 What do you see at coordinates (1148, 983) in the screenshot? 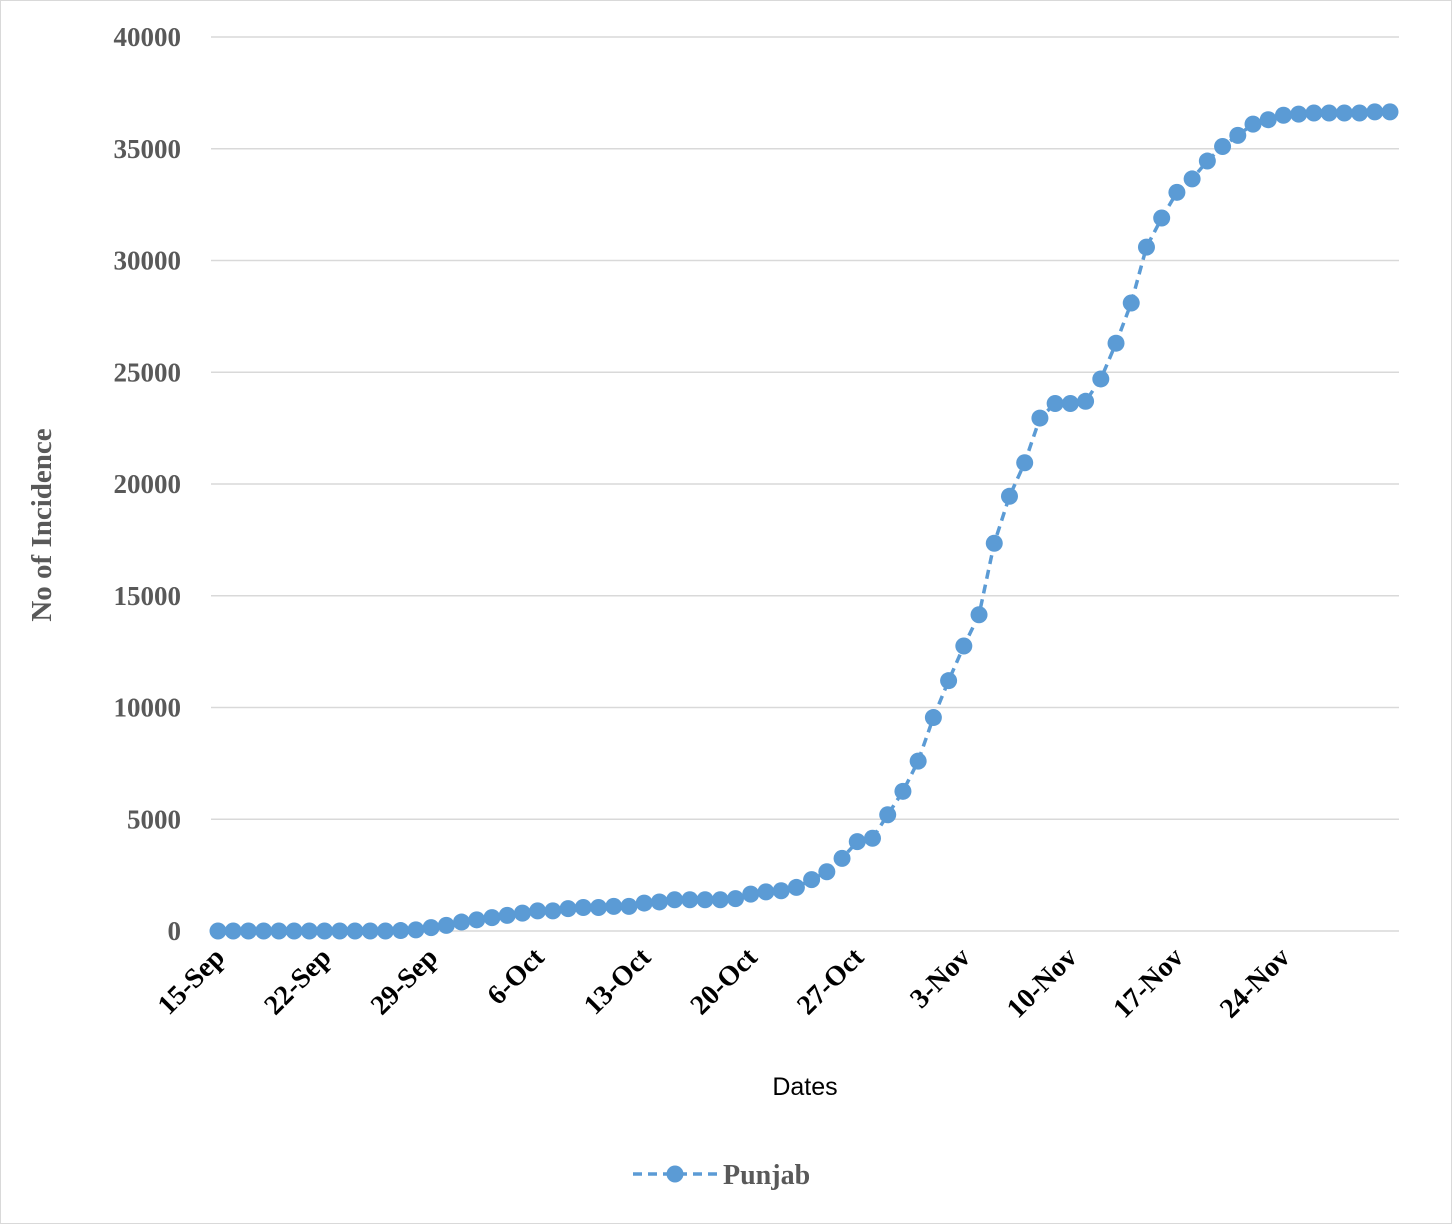
I see `x-tick-label: 17-Nov` at bounding box center [1148, 983].